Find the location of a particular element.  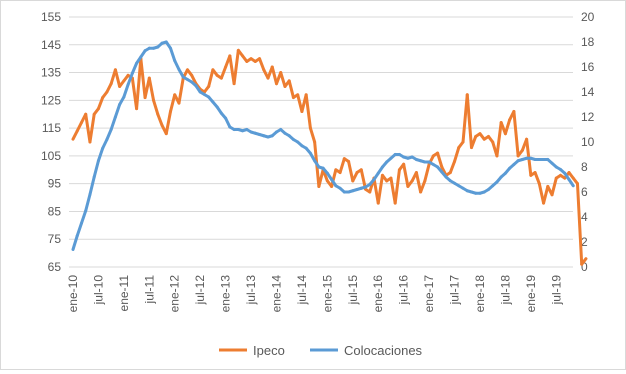

x-tick-label: ene-11 is located at coordinates (124, 293).